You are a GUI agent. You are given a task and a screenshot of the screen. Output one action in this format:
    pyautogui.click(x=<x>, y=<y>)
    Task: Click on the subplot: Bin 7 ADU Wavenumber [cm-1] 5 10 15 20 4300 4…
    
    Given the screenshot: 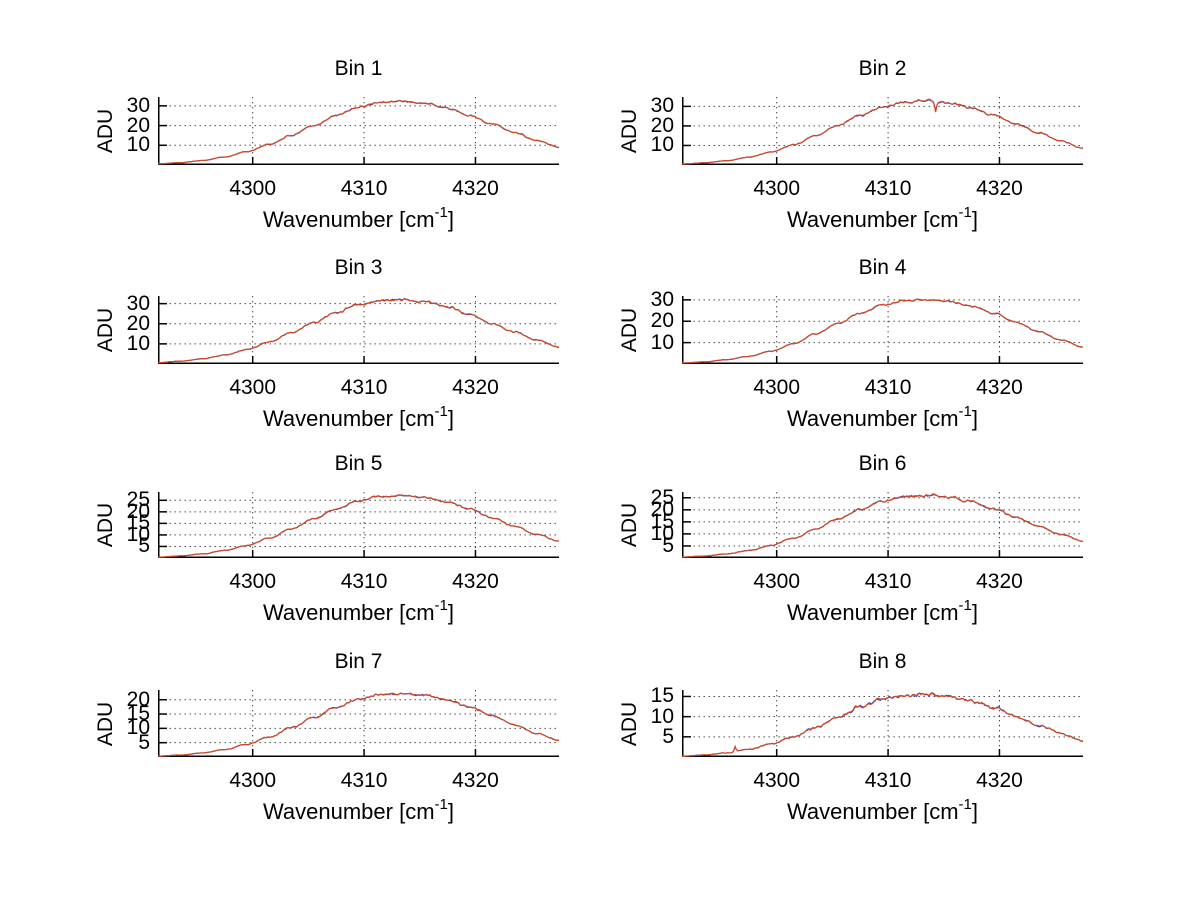 What is the action you would take?
    pyautogui.click(x=327, y=737)
    